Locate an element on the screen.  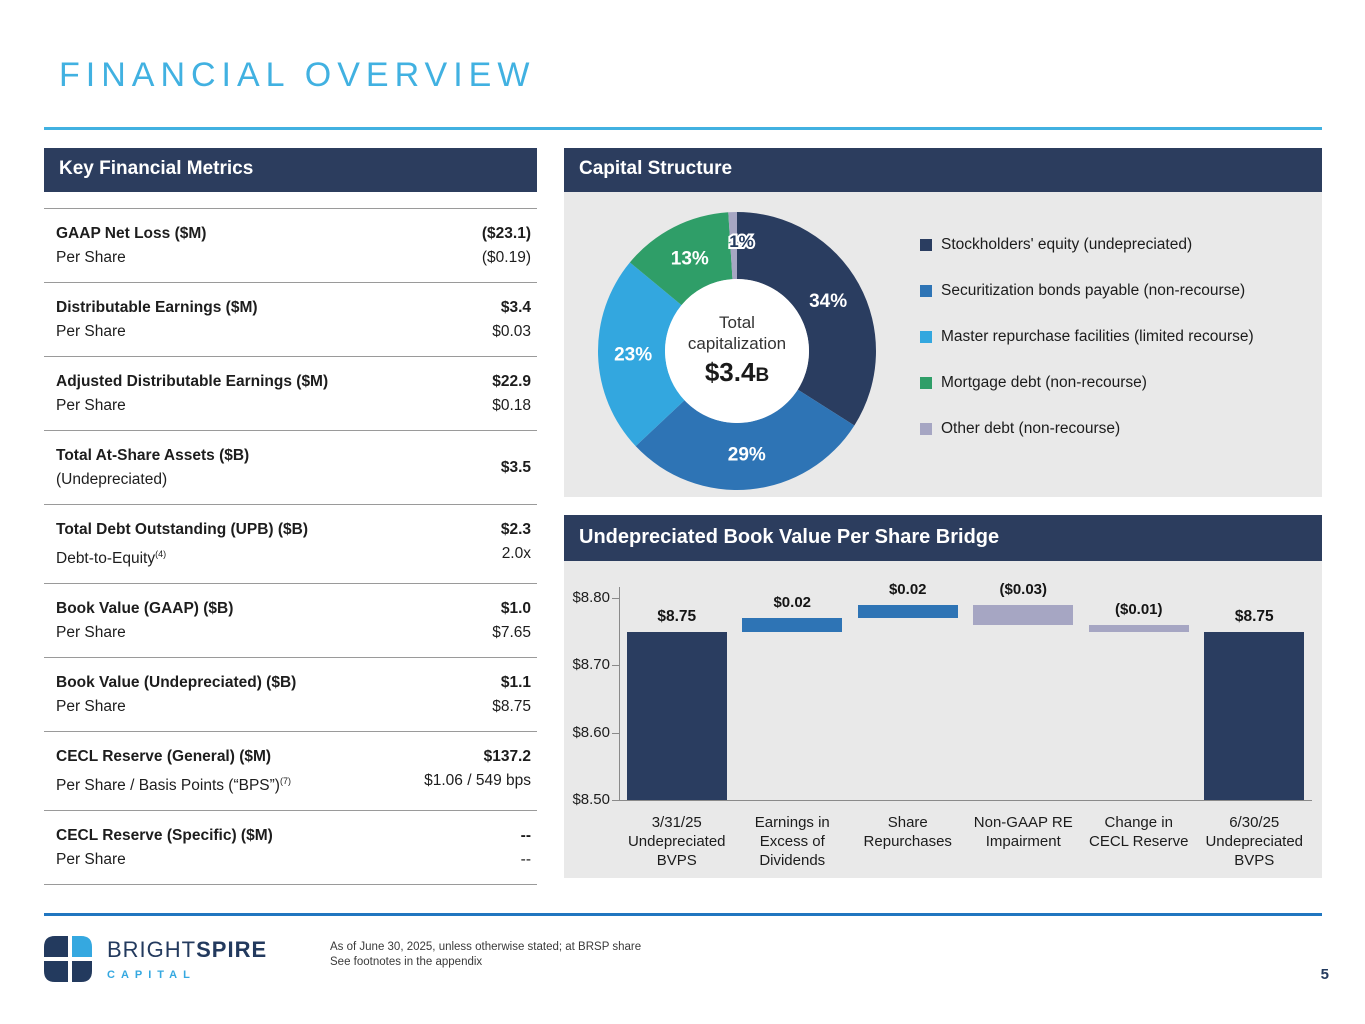
brightspire-logo-mark is located at coordinates (68, 959).